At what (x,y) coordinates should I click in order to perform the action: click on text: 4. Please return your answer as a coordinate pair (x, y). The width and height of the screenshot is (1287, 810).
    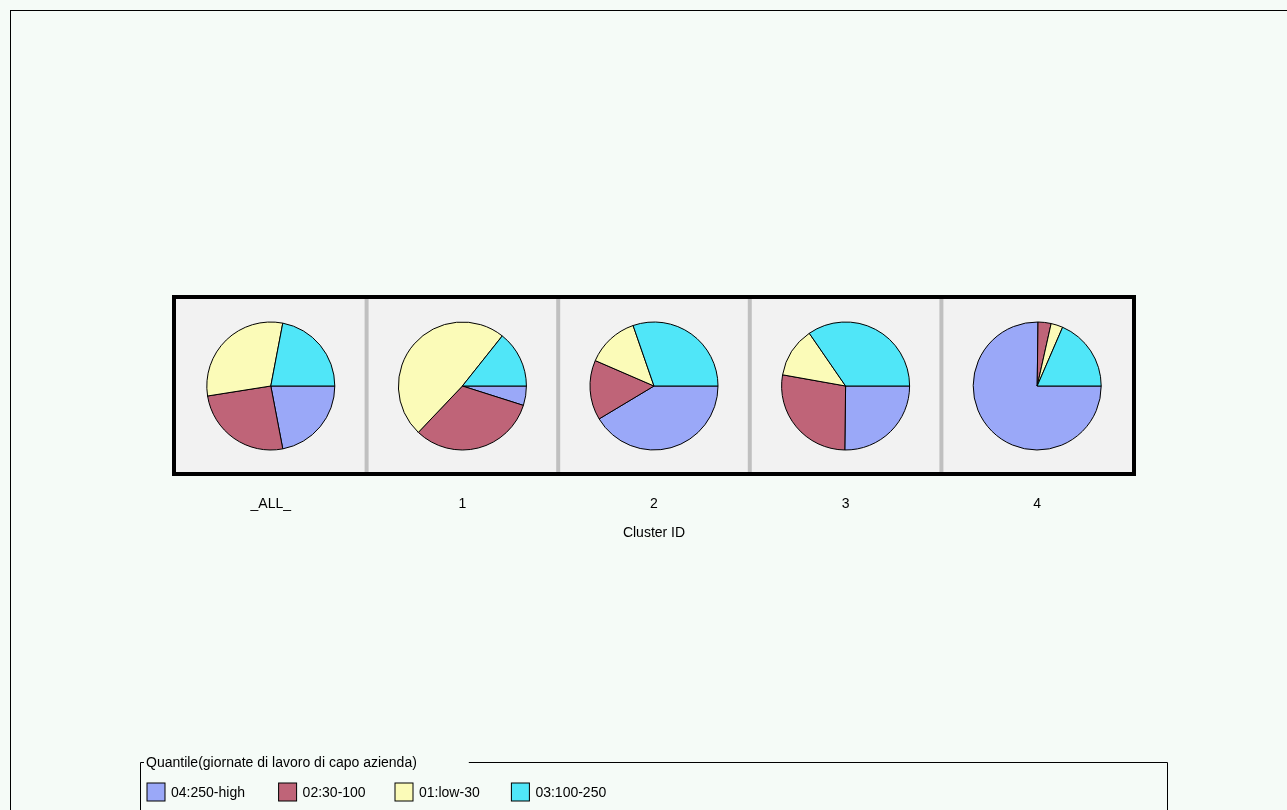
    Looking at the image, I should click on (1037, 503).